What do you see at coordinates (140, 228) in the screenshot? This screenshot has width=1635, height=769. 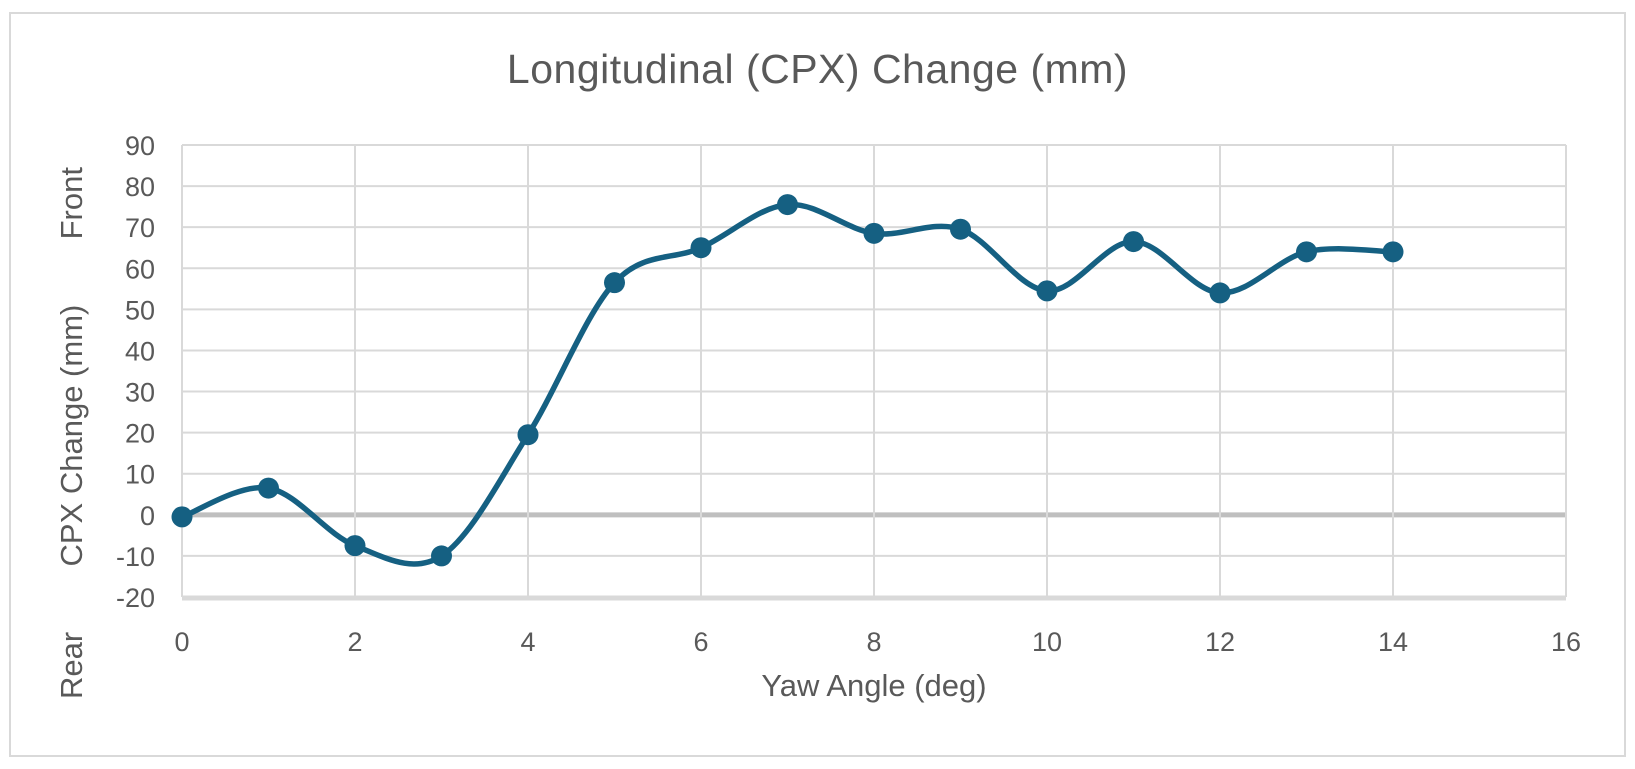 I see `y-tick-label: 70` at bounding box center [140, 228].